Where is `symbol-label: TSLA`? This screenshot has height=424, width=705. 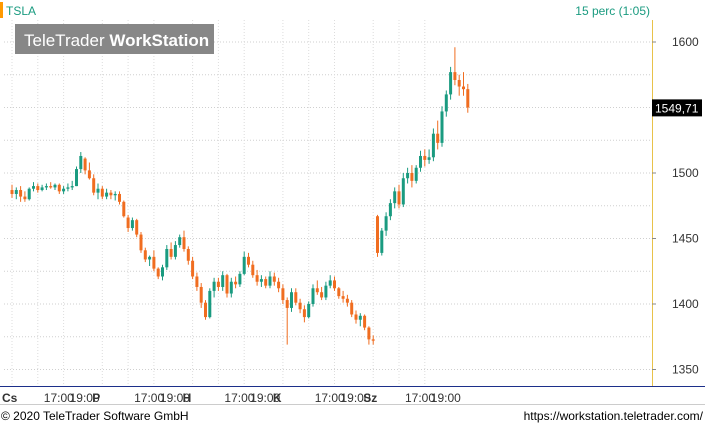 symbol-label: TSLA is located at coordinates (21, 11).